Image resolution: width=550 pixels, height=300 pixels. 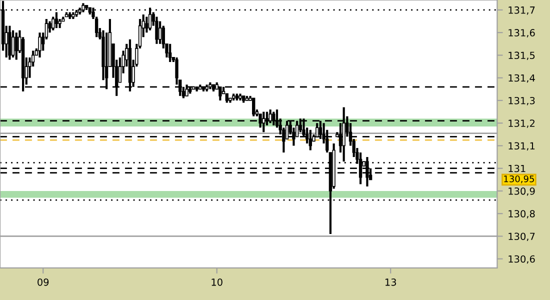 I want to click on y-tick-label: 130,7, so click(x=521, y=237).